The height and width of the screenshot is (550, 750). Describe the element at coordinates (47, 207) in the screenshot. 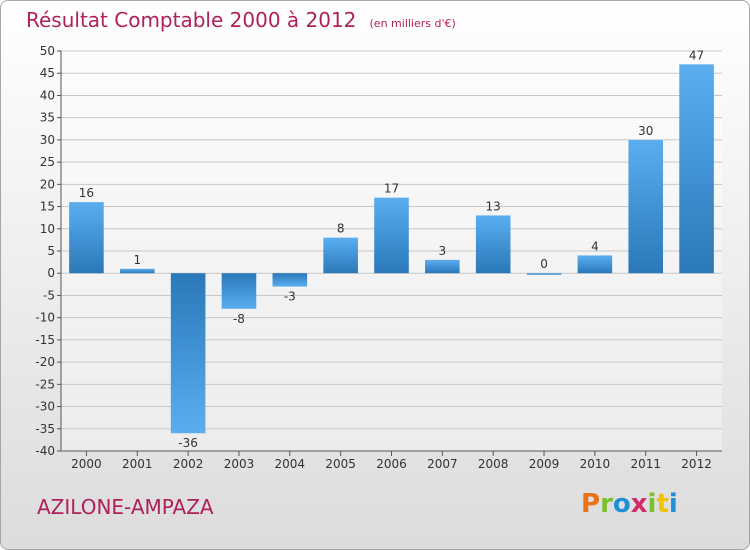

I see `y-tick-label: 15` at that location.